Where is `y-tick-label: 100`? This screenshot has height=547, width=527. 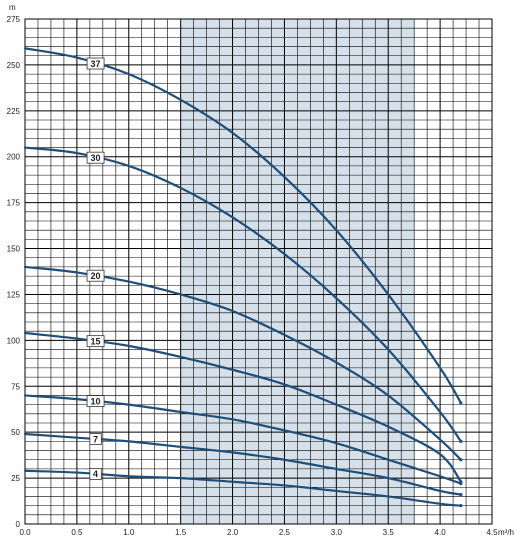 y-tick-label: 100 is located at coordinates (14, 340).